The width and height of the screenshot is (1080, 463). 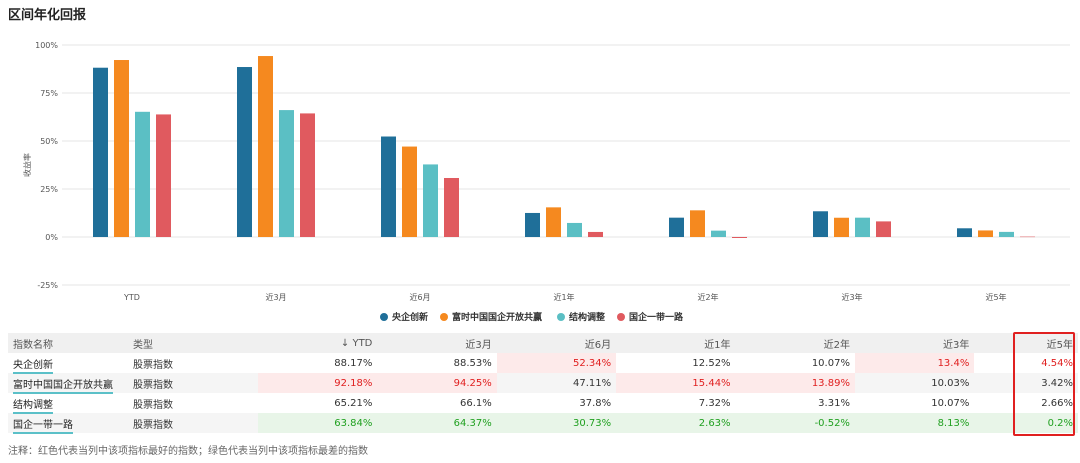 I want to click on highlight-box, so click(x=1044, y=384).